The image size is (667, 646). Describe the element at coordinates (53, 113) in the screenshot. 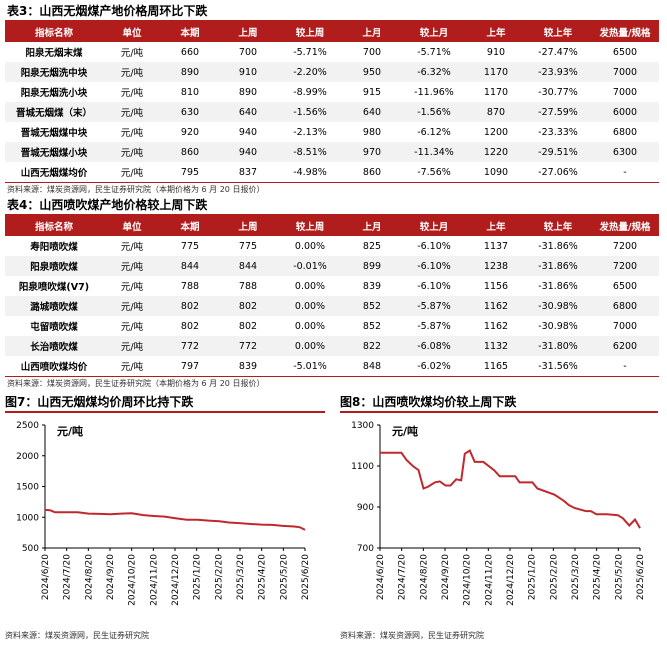

I see `table3-cell: 晋城无烟煤（末）` at that location.